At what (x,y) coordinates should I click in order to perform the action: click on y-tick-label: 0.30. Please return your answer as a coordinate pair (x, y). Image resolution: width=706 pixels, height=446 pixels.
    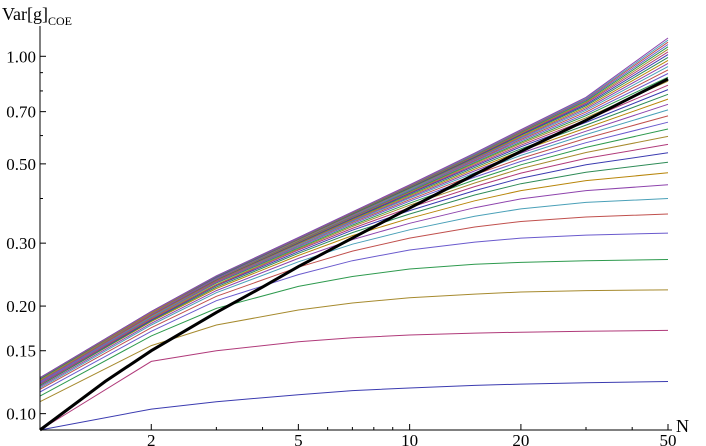
    Looking at the image, I should click on (21, 243).